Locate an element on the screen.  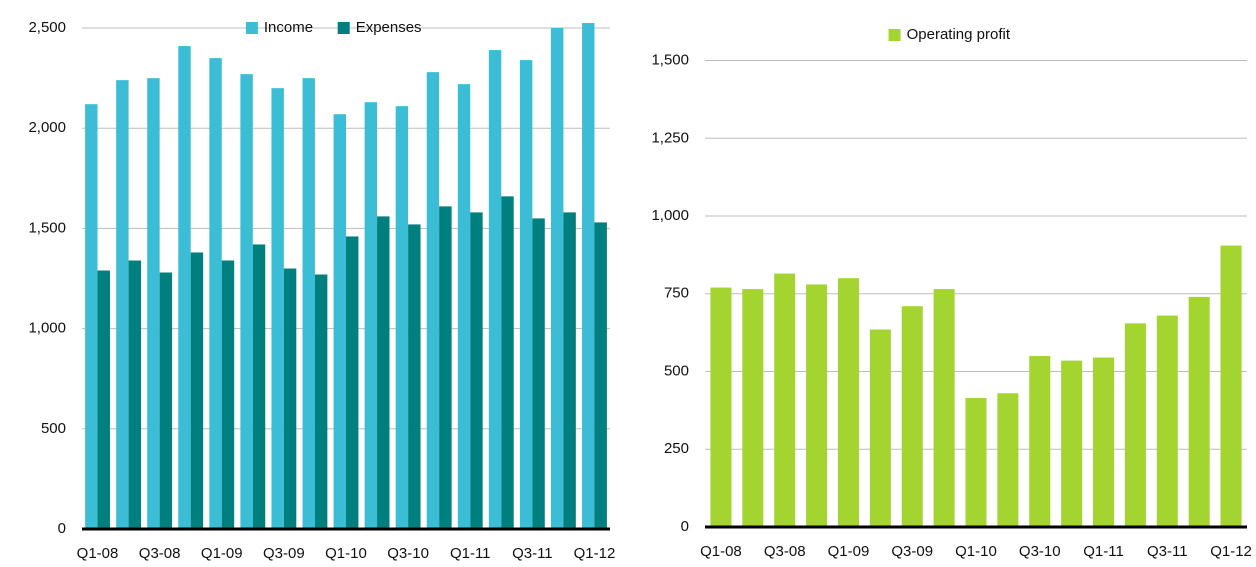
y-tick-label: 250 is located at coordinates (676, 448).